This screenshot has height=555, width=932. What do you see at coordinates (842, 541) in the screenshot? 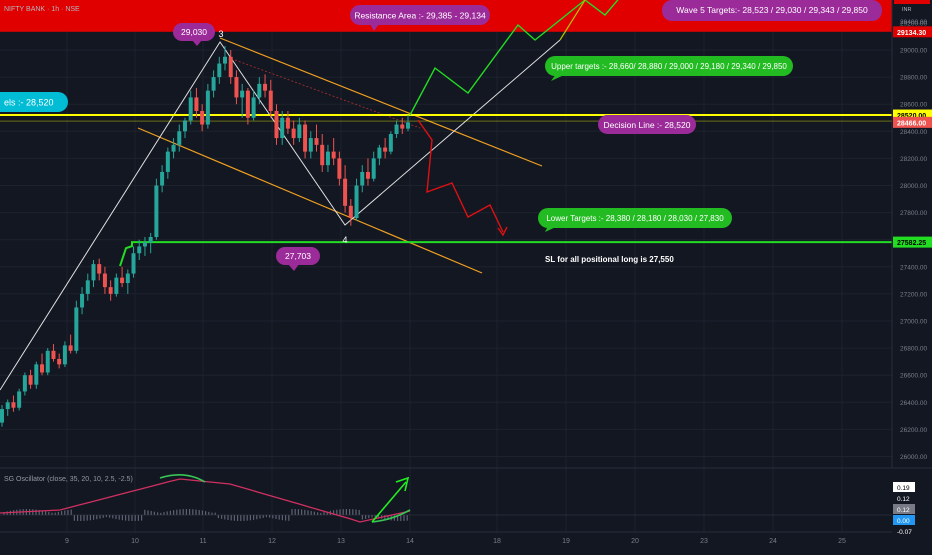
I see `time-tick-label: 25` at bounding box center [842, 541].